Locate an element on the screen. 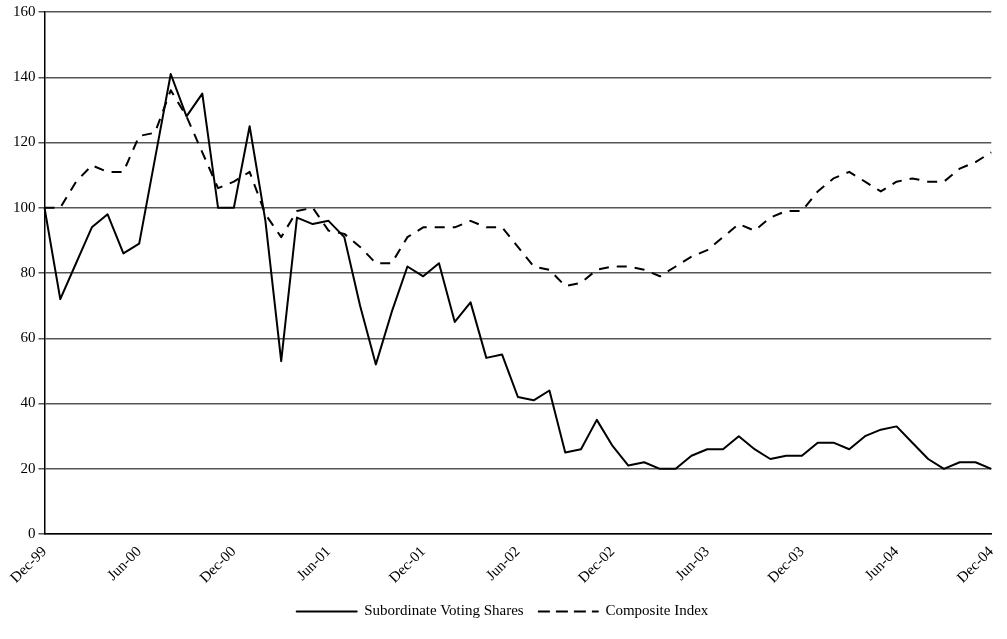  y-tick-label: 140 is located at coordinates (24, 76).